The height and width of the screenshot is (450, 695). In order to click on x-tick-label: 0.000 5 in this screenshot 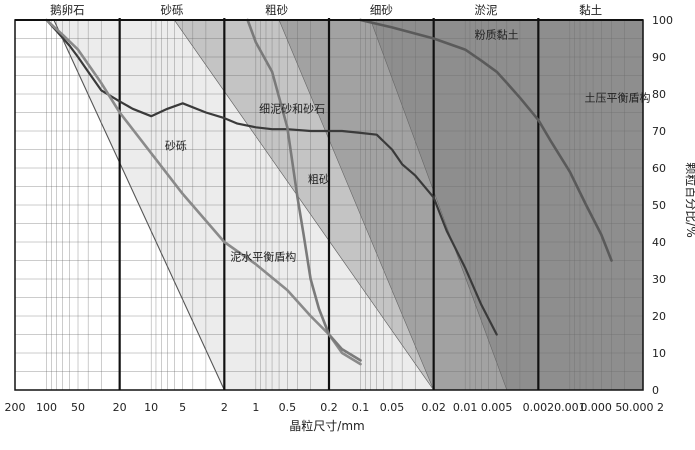, I will do `click(601, 407)`.